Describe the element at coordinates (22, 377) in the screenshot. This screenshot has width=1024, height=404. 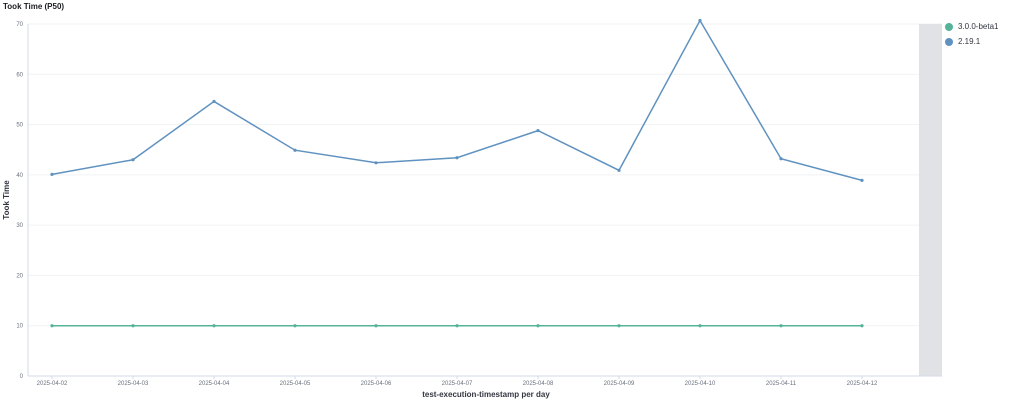
I see `y-tick-label: 0` at that location.